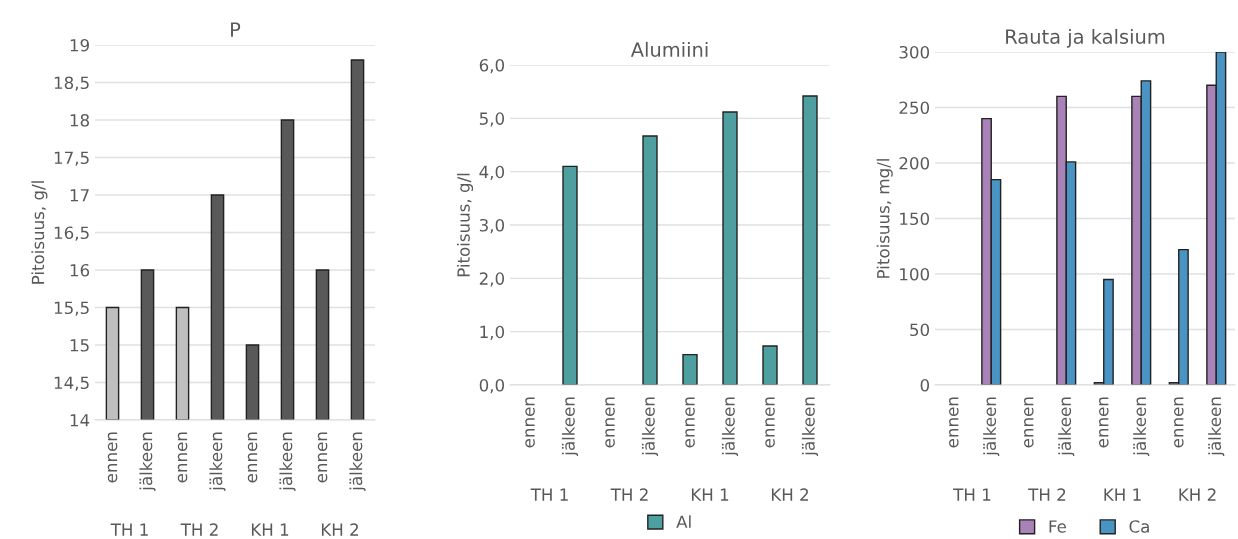 Image resolution: width=1238 pixels, height=539 pixels. Describe the element at coordinates (80, 420) in the screenshot. I see `y-tick-label: 14` at that location.